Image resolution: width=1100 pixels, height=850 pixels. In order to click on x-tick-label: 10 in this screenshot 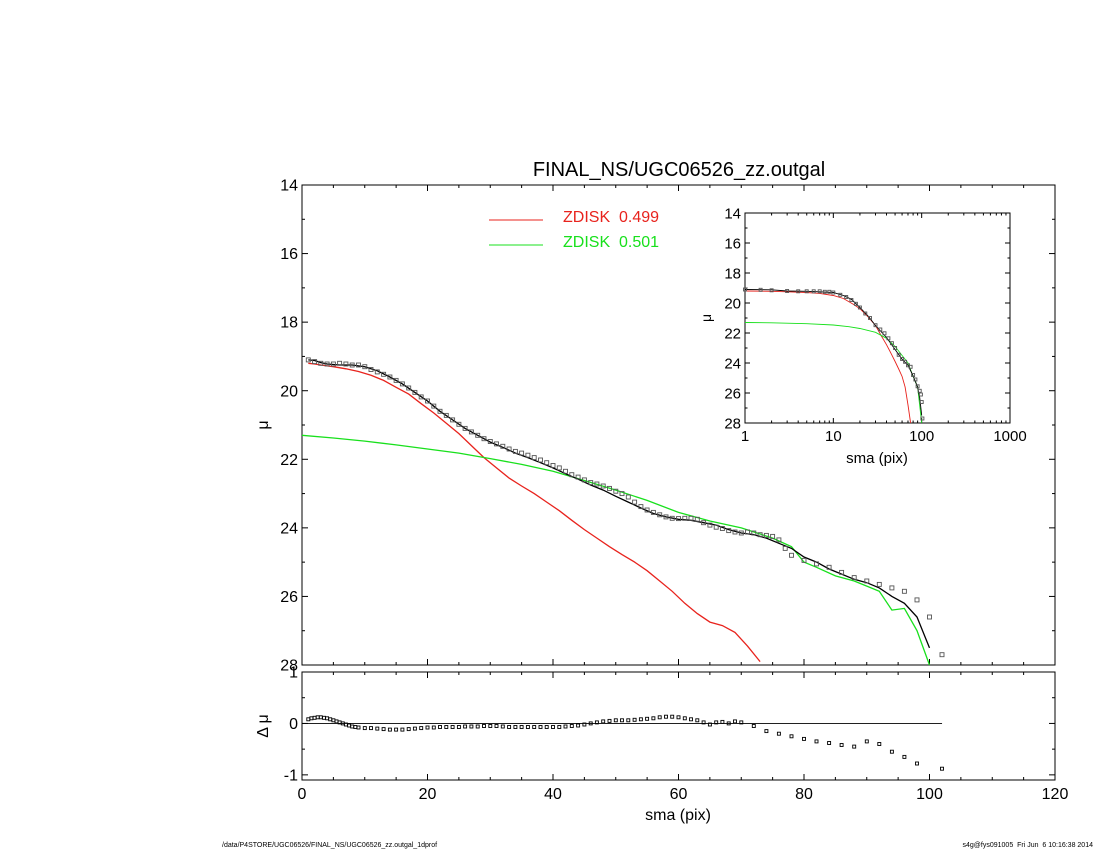, I will do `click(833, 436)`.